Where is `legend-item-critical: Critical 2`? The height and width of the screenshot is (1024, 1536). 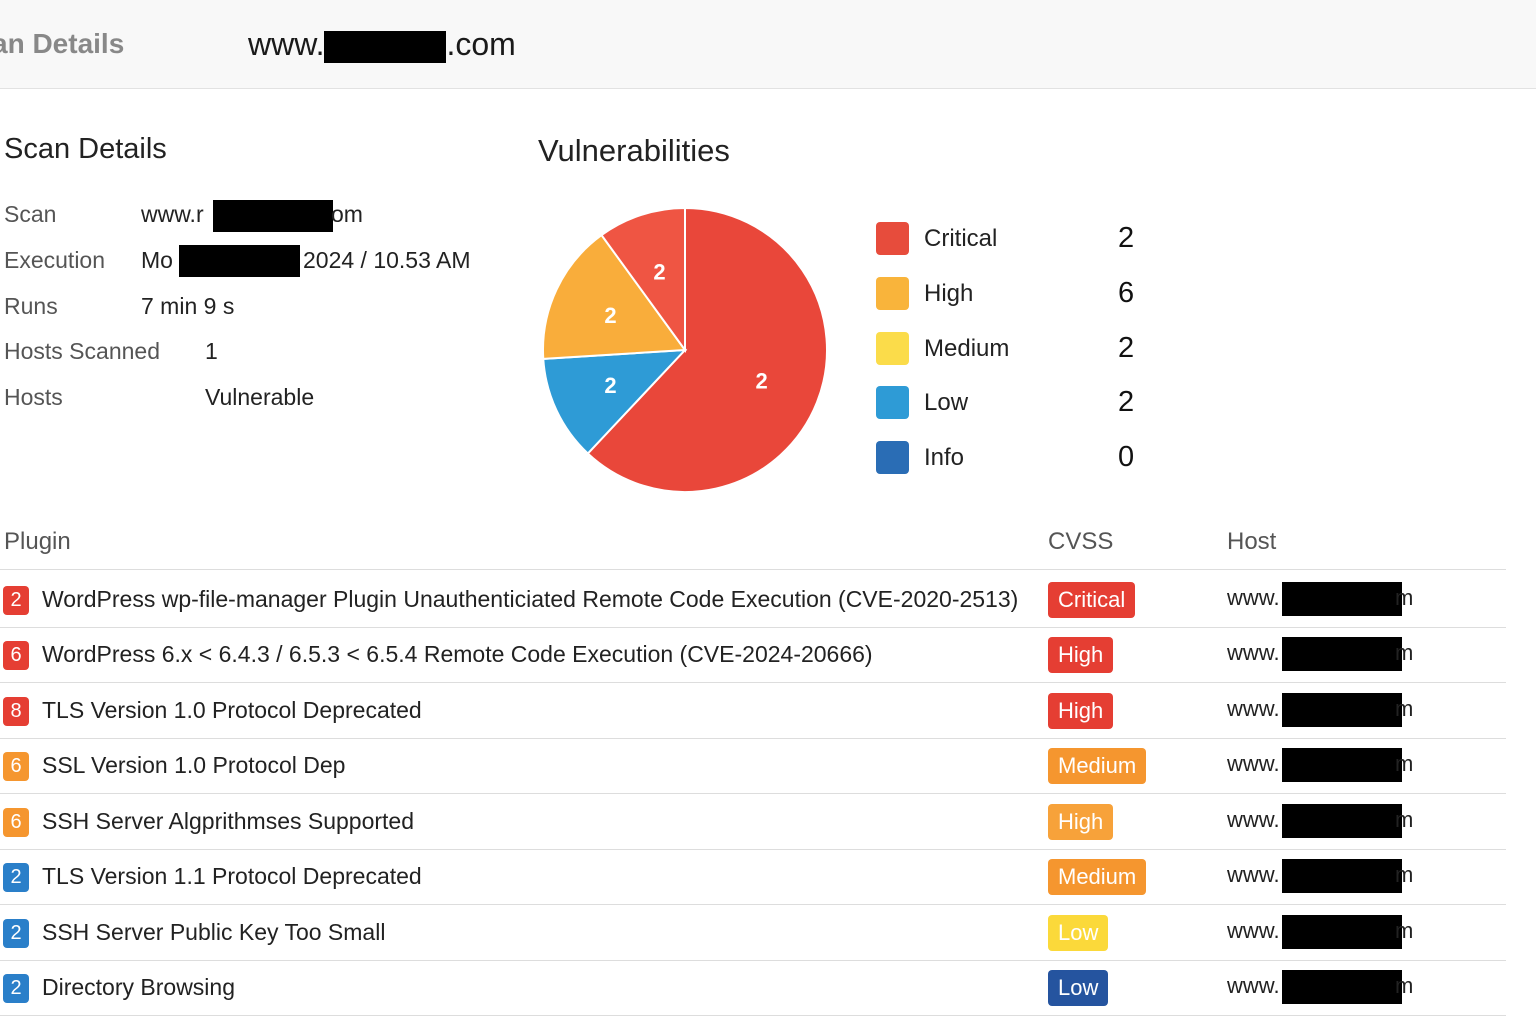 legend-item-critical: Critical 2 is located at coordinates (1011, 239).